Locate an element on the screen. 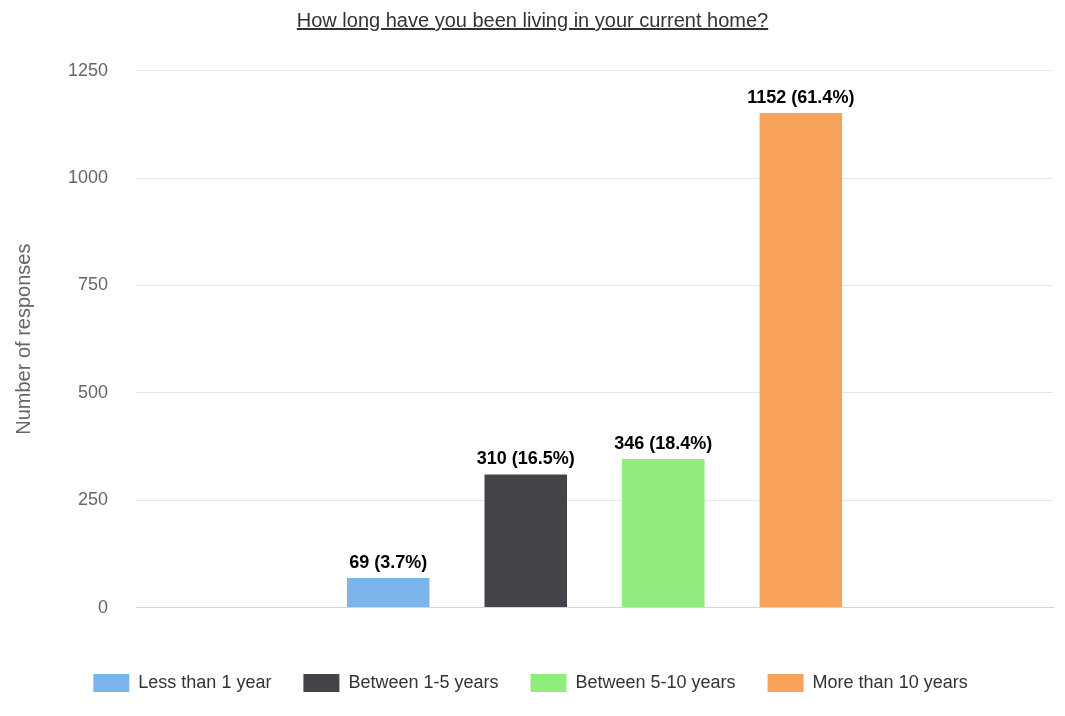 This screenshot has height=716, width=1065. legend-label: Between 1-5 years is located at coordinates (423, 681).